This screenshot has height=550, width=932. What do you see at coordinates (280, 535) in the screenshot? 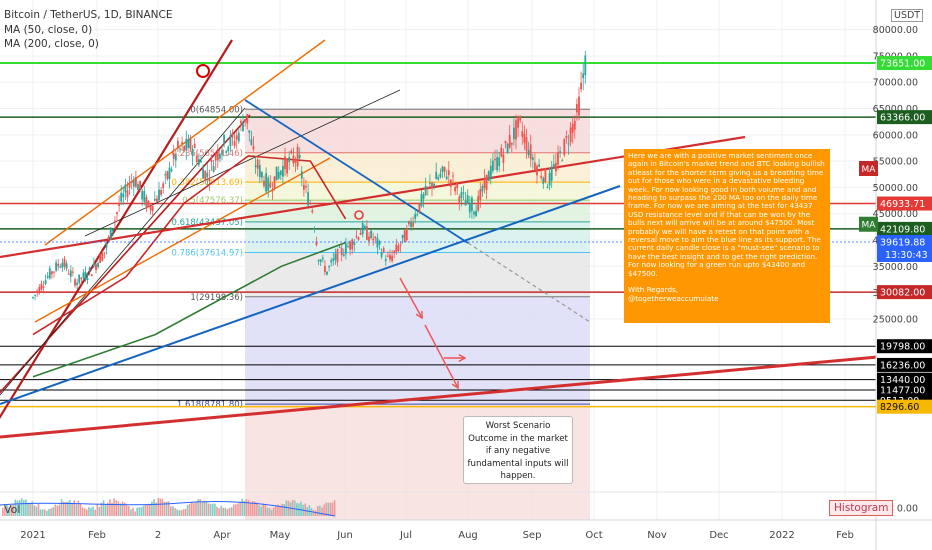
I see `time-tick-label: May` at bounding box center [280, 535].